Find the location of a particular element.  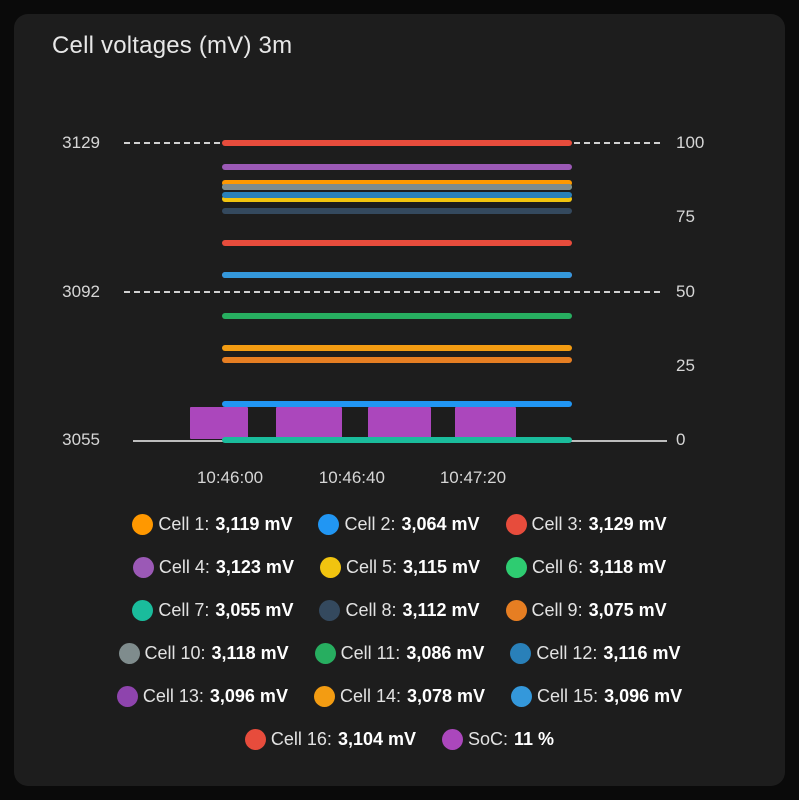

legend-item-cell-11: Cell 11: 3,086 mV is located at coordinates (399, 653).